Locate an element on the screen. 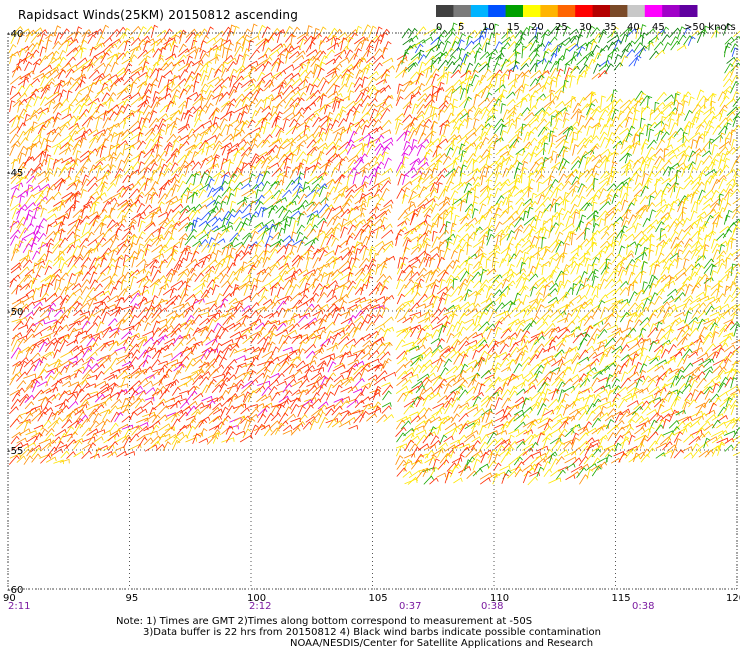 The image size is (740, 650). colorbar-label: 35 is located at coordinates (610, 27).